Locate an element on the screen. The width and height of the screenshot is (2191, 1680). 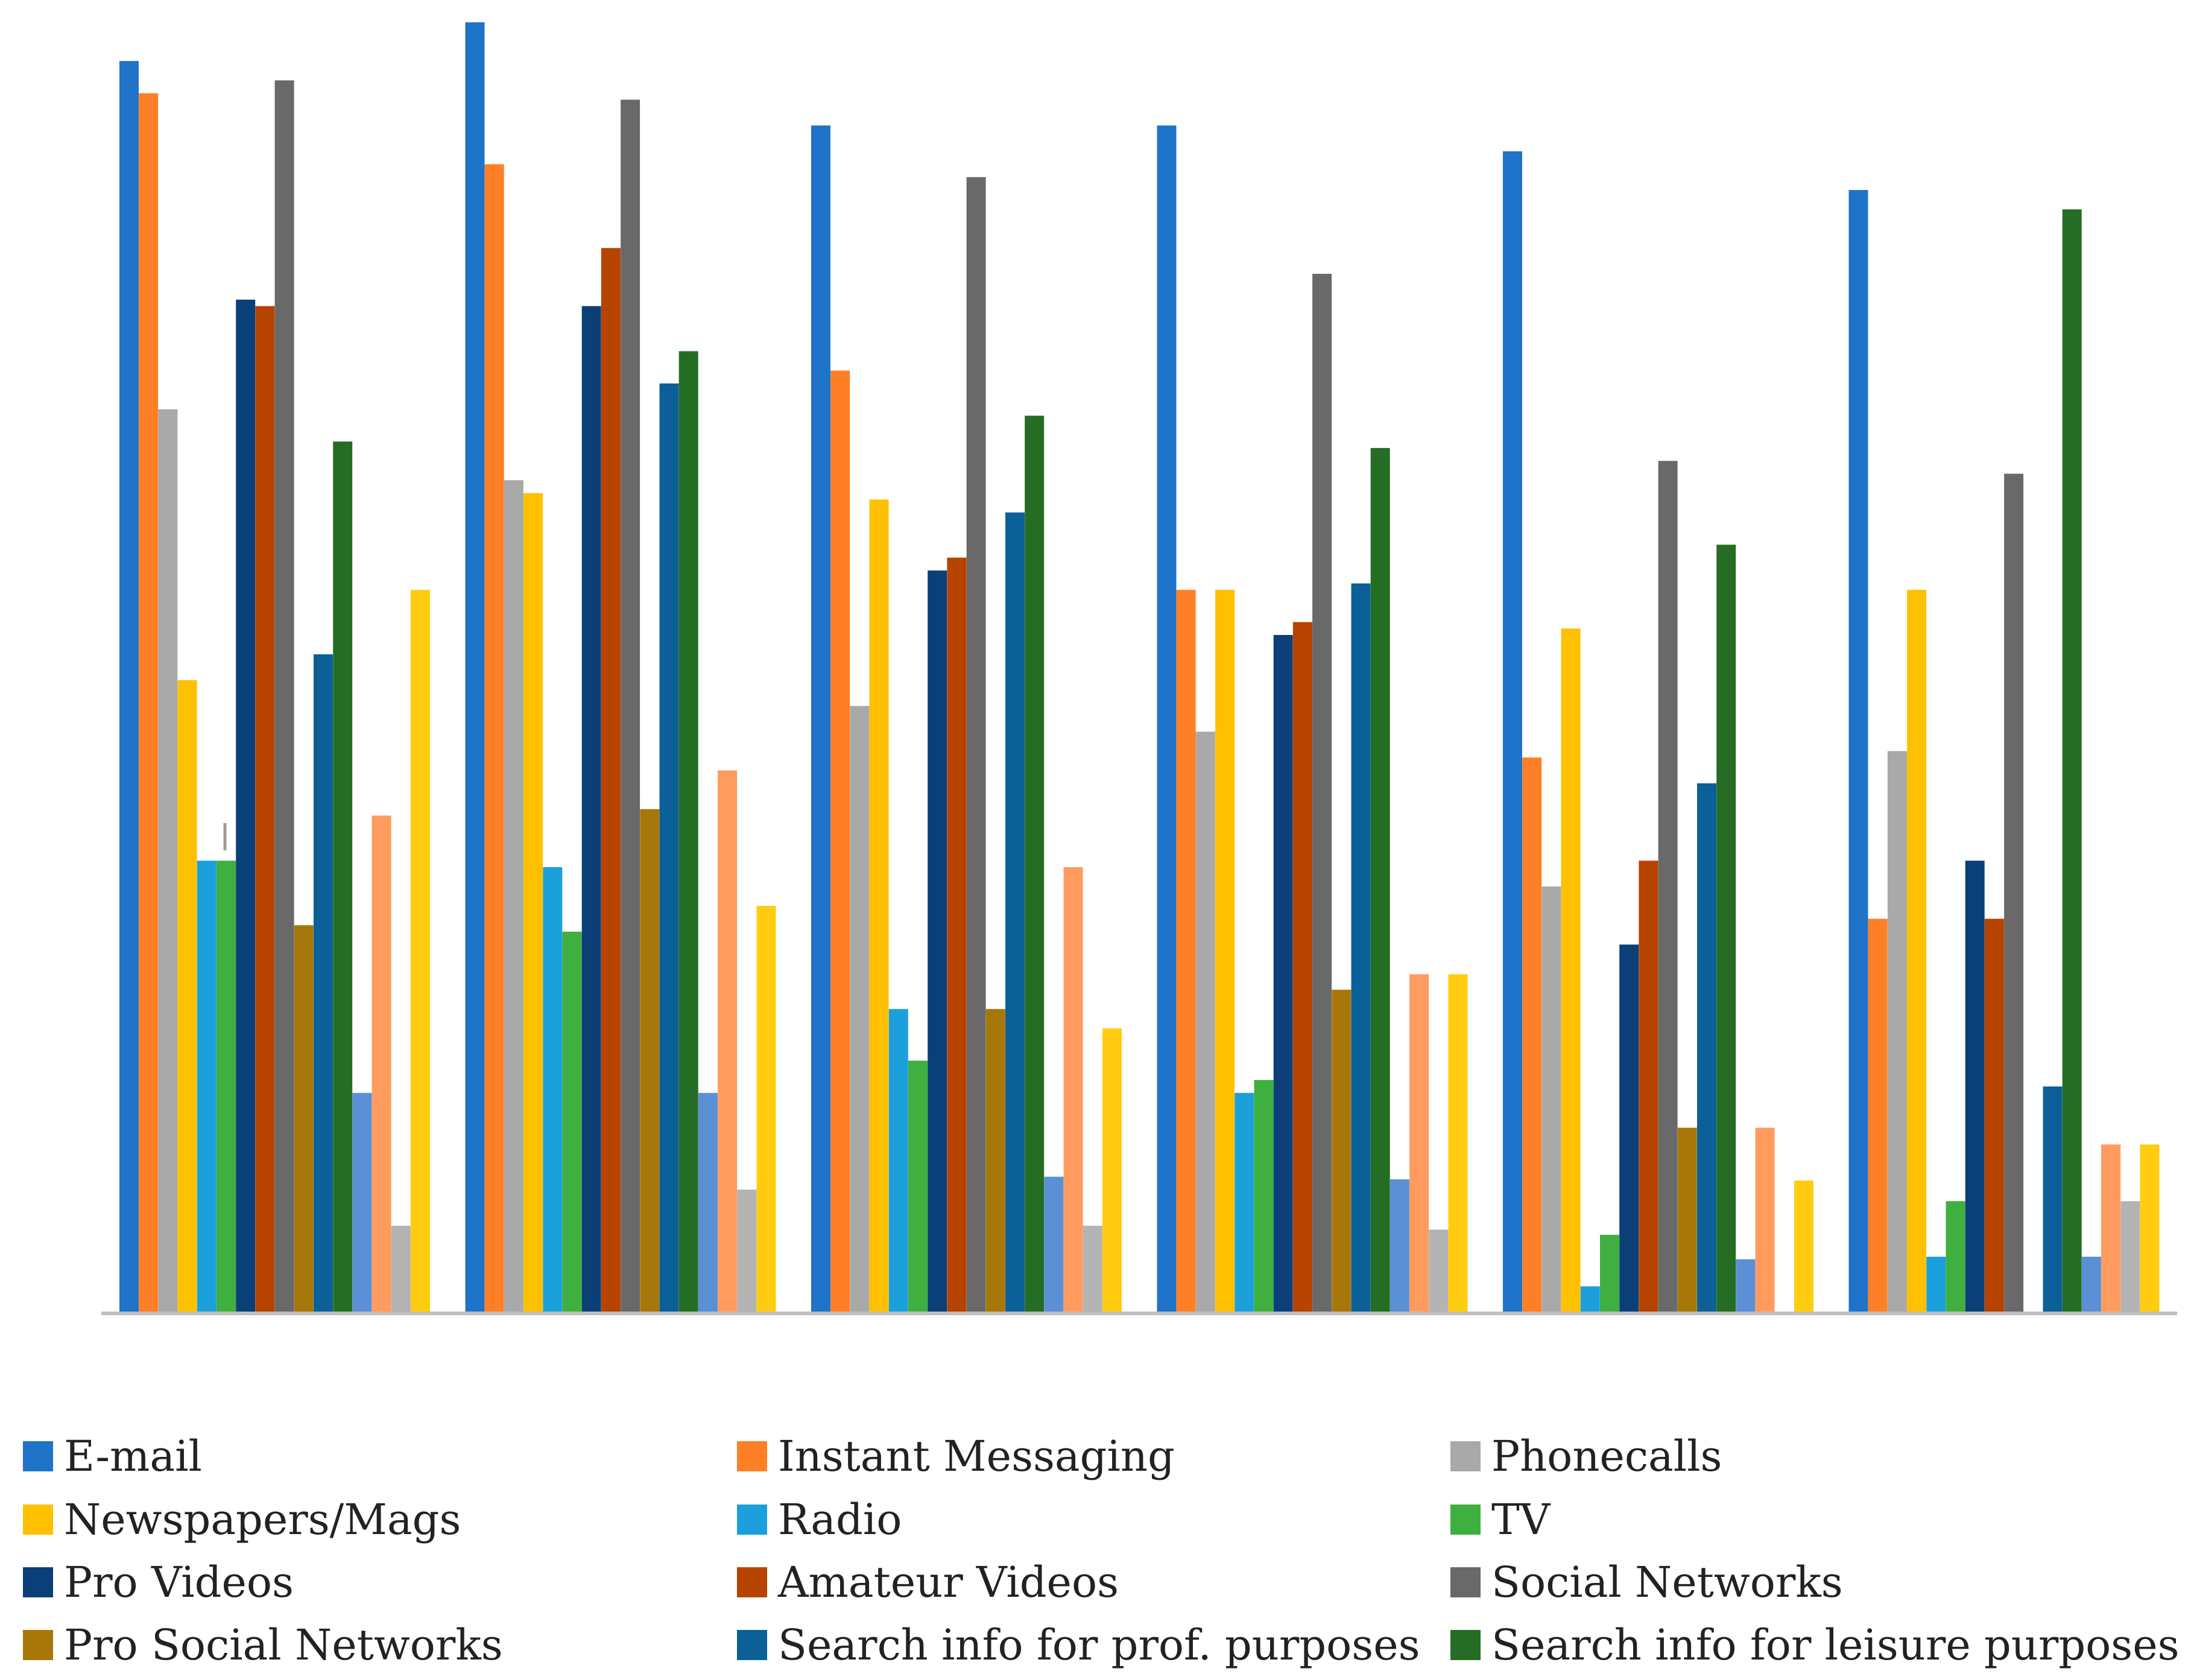
legend-label-newspapers-mags: Newspapers/Mags is located at coordinates (262, 1519).